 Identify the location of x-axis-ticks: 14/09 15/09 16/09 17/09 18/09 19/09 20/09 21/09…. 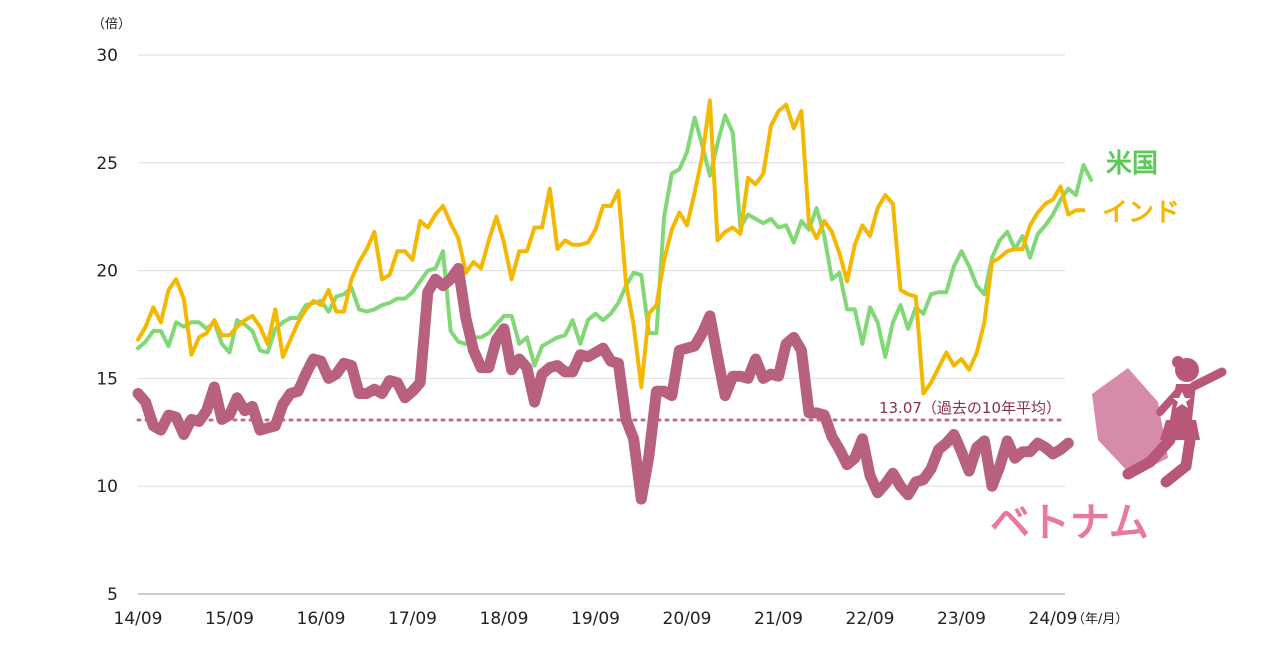
(596, 619).